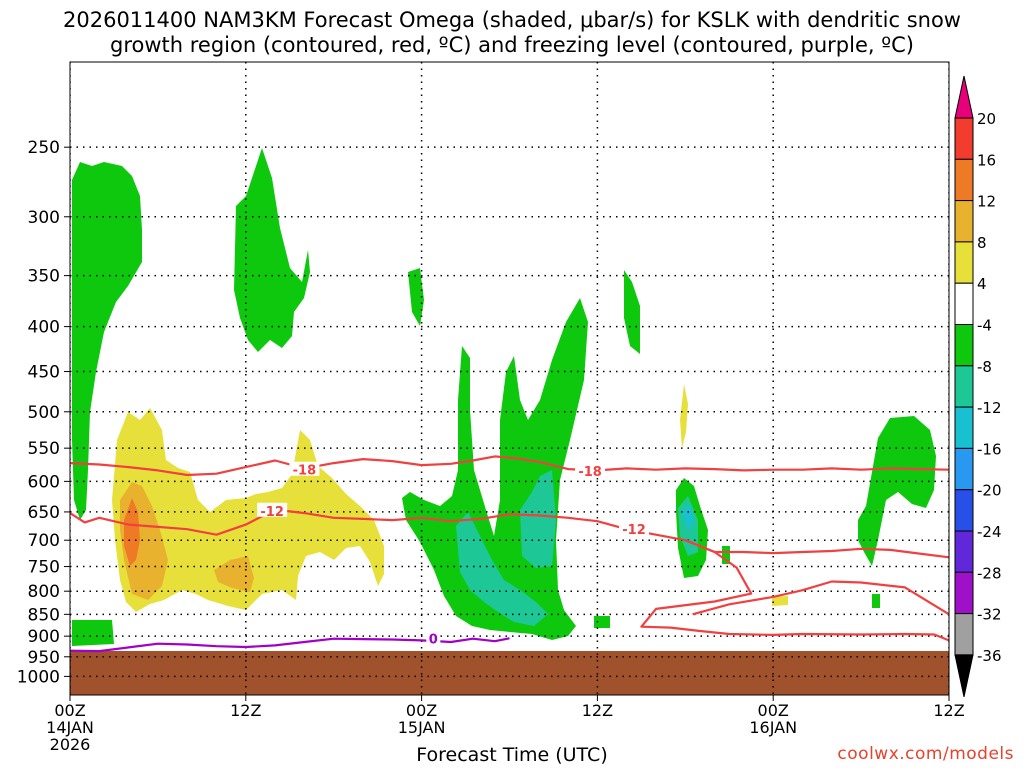  I want to click on colorbar-label: -28, so click(989, 573).